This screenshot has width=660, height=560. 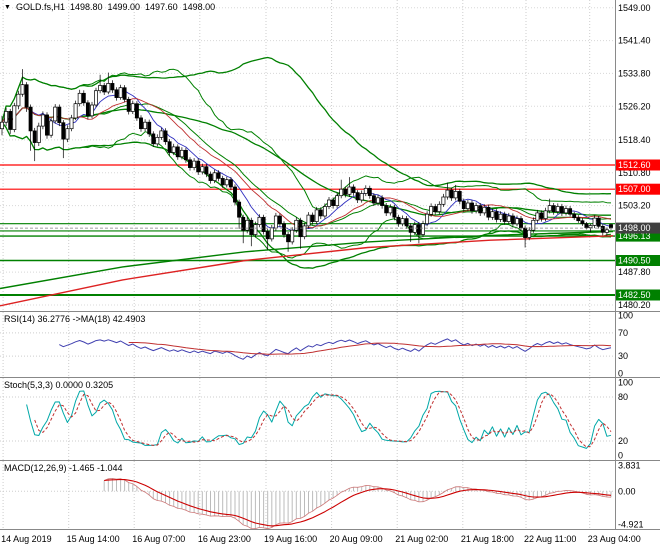 I want to click on y-axis-label: 20, so click(x=623, y=441).